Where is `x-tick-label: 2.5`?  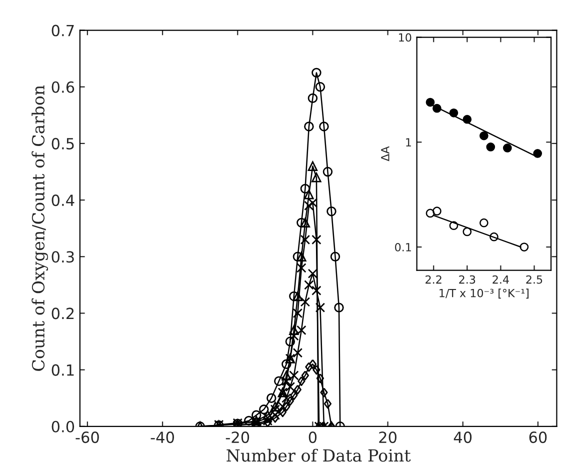 x-tick-label: 2.5 is located at coordinates (534, 279).